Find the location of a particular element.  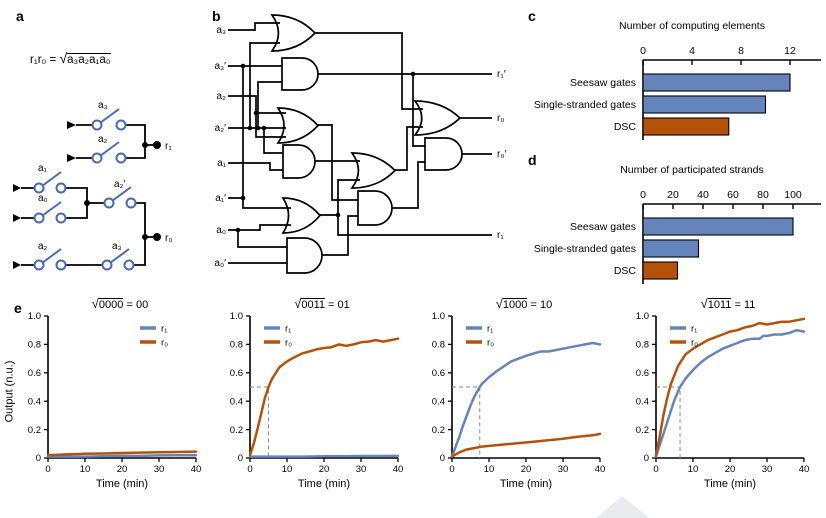

x-tick-label: 10 is located at coordinates (489, 469).